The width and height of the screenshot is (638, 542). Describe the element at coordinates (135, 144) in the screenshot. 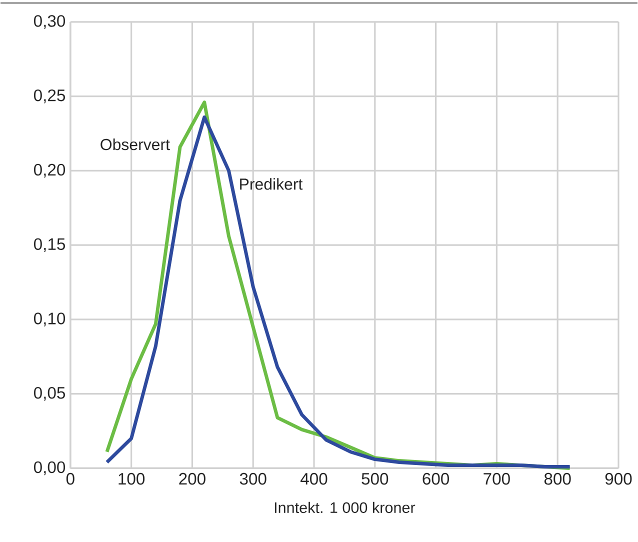

I see `series-label: Observert` at that location.